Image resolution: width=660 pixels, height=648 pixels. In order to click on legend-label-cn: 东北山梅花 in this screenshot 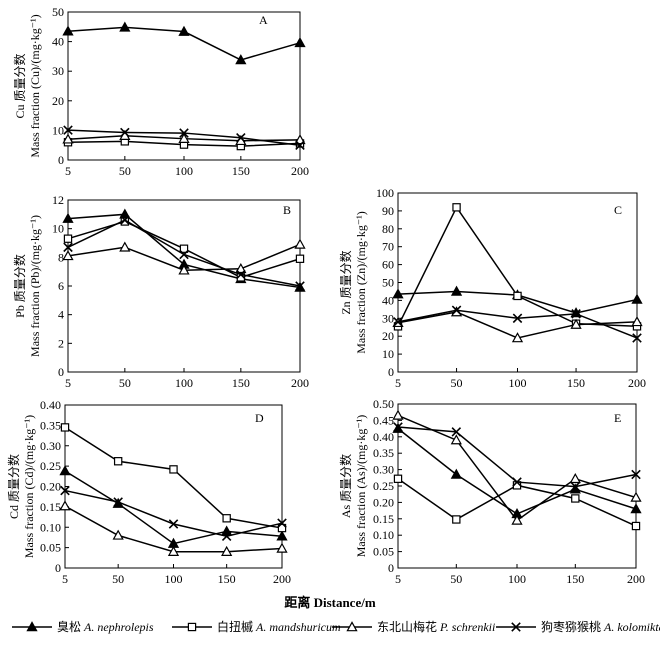, I will do `click(408, 626)`.